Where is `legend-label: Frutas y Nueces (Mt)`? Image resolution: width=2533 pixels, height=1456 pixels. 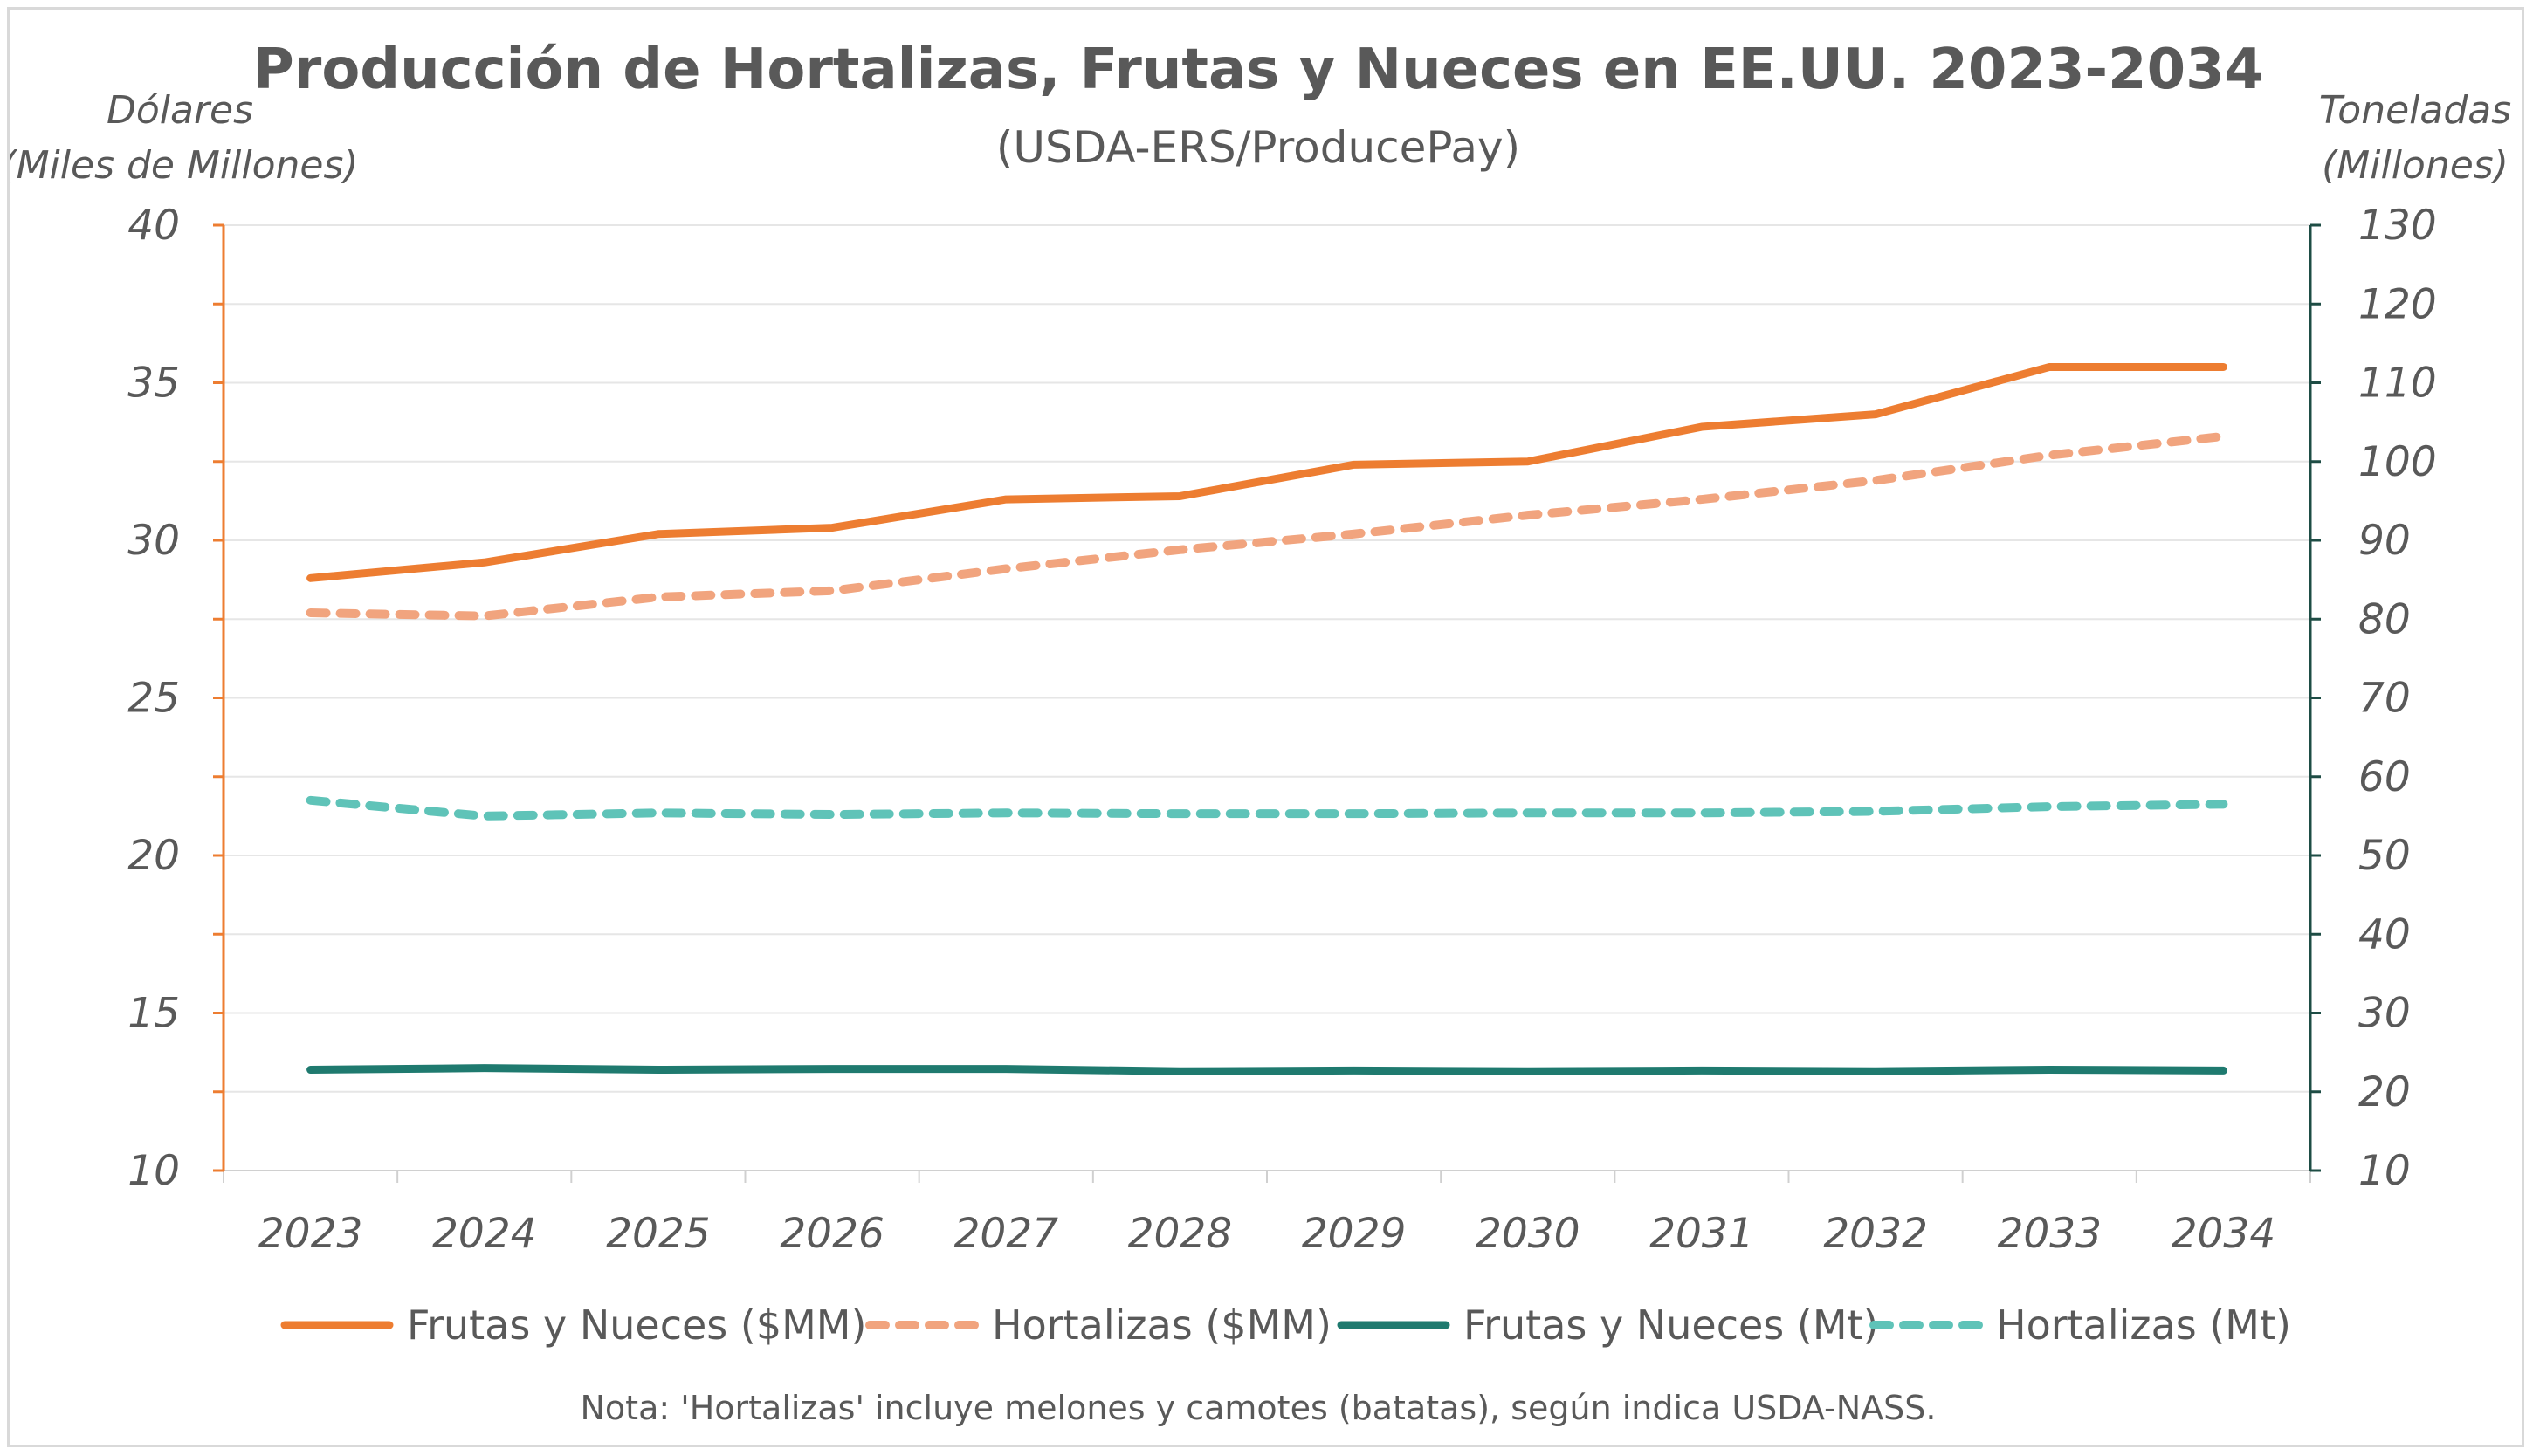
legend-label: Frutas y Nueces (Mt) is located at coordinates (1671, 1325).